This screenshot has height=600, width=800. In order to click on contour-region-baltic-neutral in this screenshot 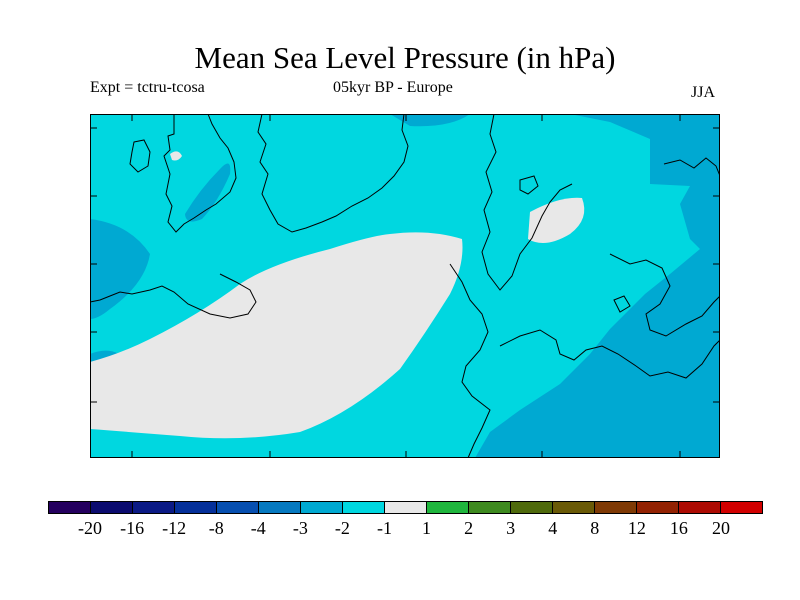, I will do `click(556, 220)`.